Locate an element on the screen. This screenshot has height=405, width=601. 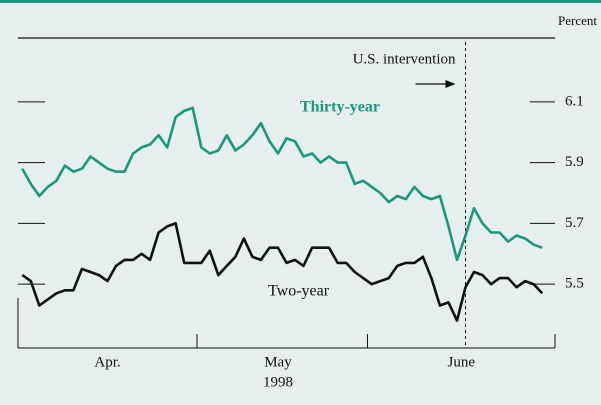
year-label: 1998 is located at coordinates (278, 382).